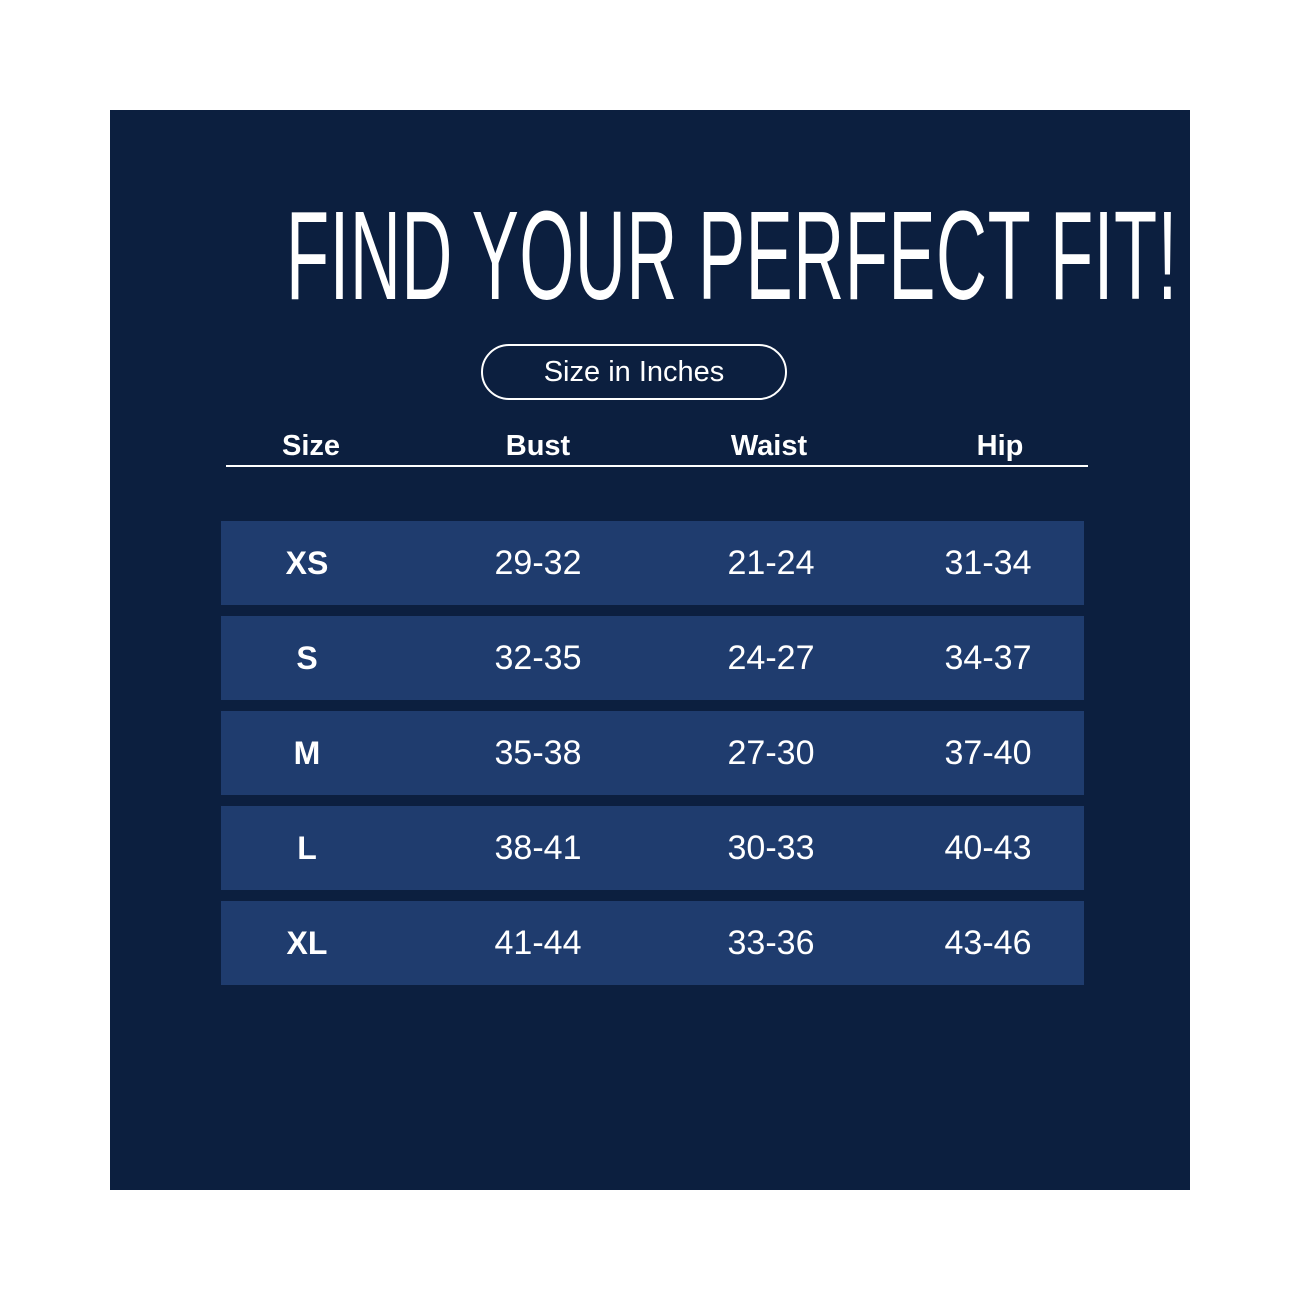 The height and width of the screenshot is (1300, 1300). I want to click on bust-cell: 35-38, so click(538, 753).